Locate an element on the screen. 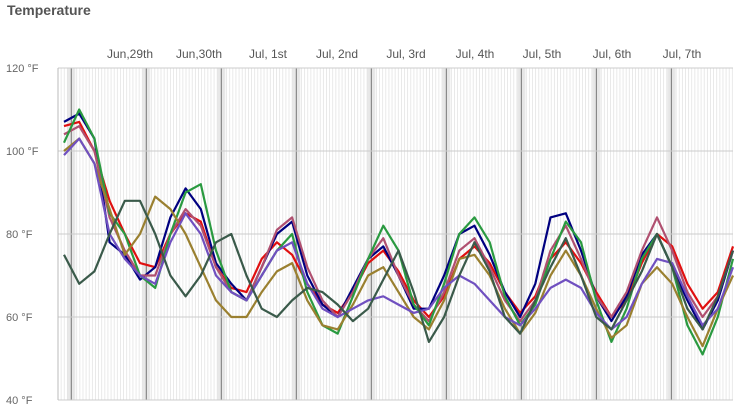 This screenshot has width=740, height=410. y-tick-label: 120 °F is located at coordinates (22, 69).